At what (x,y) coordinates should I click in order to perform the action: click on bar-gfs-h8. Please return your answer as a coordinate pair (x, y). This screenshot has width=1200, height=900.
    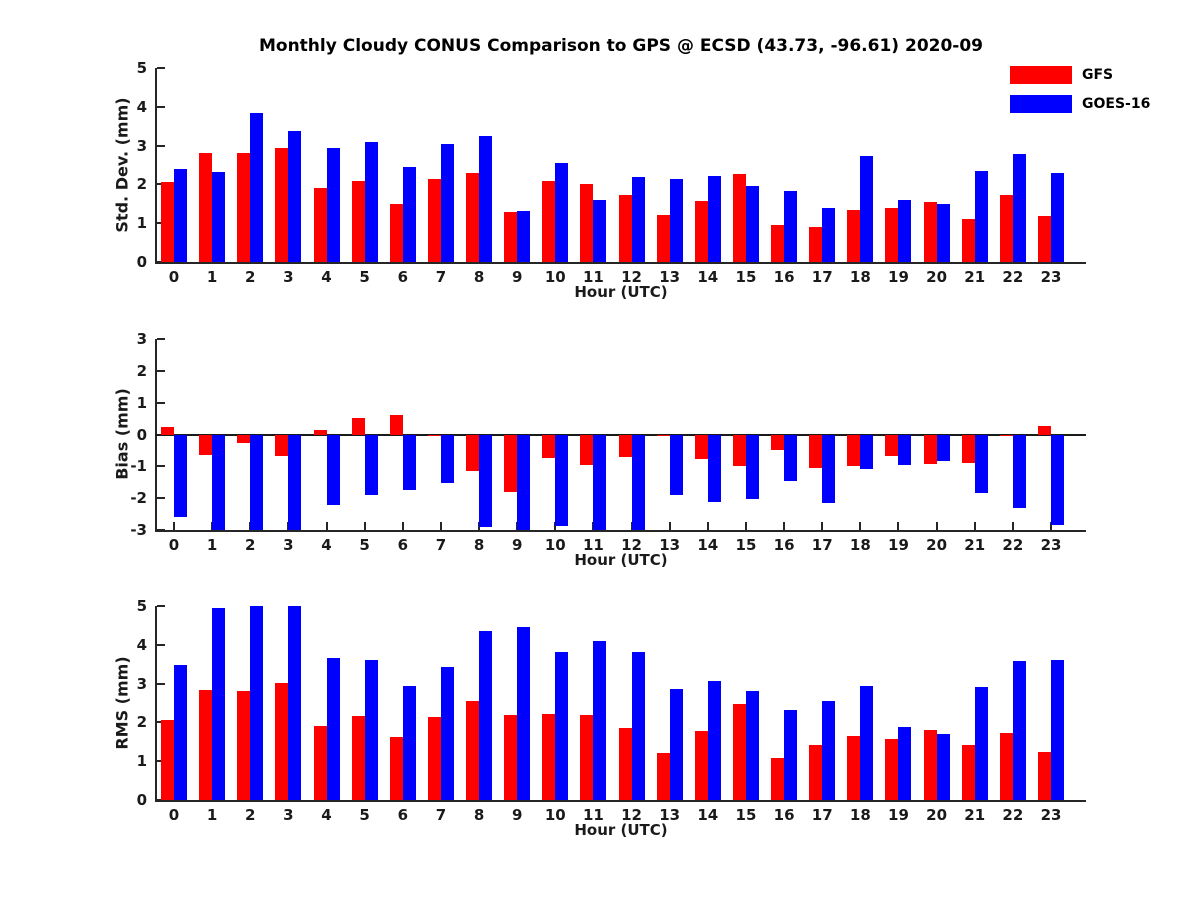
    Looking at the image, I should click on (473, 217).